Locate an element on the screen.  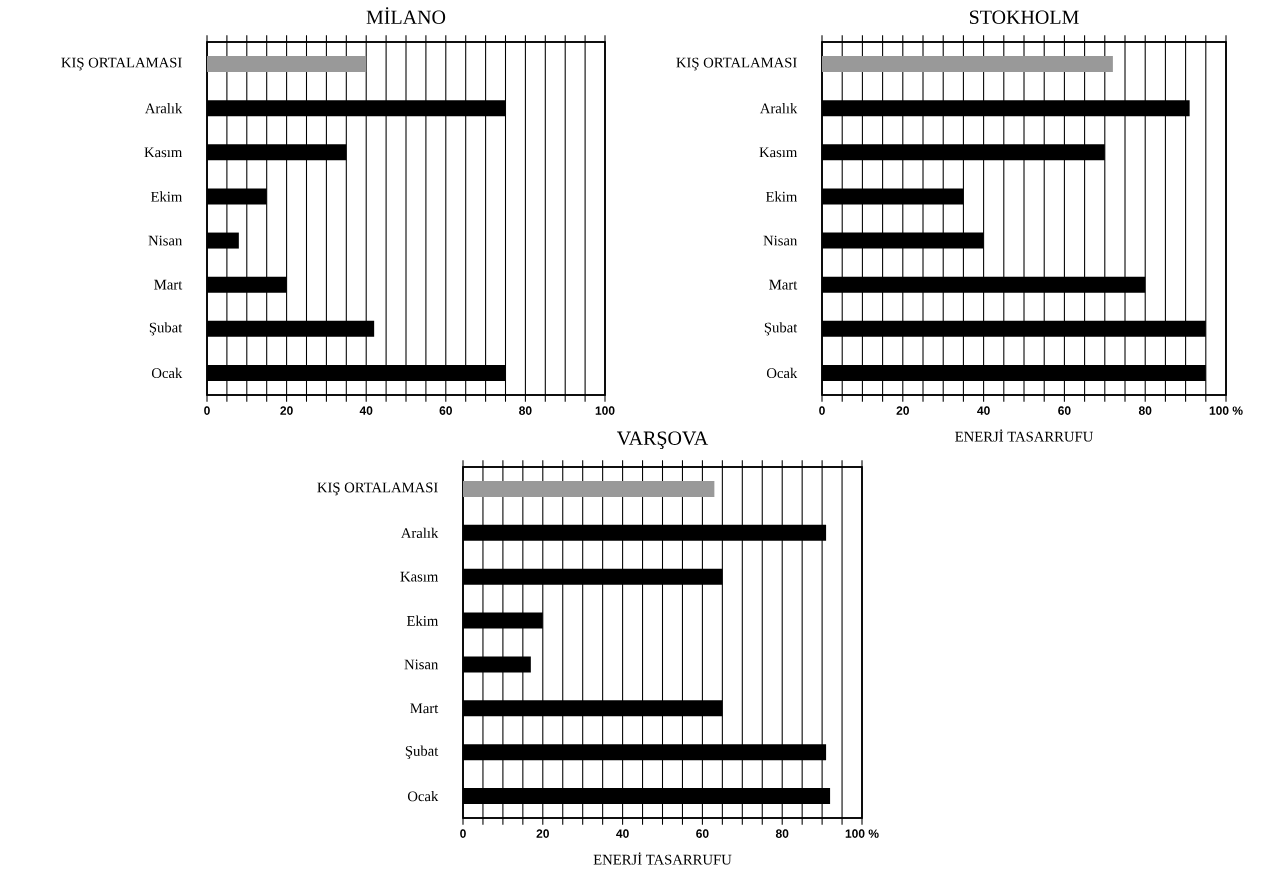
chart-title: VARŞOVA is located at coordinates (662, 440).